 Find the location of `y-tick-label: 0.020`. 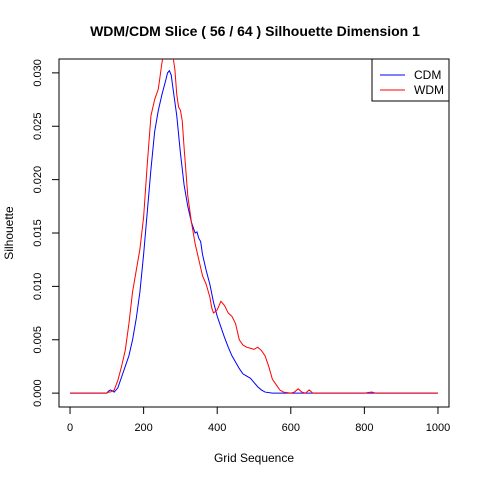

y-tick-label: 0.020 is located at coordinates (38, 180).